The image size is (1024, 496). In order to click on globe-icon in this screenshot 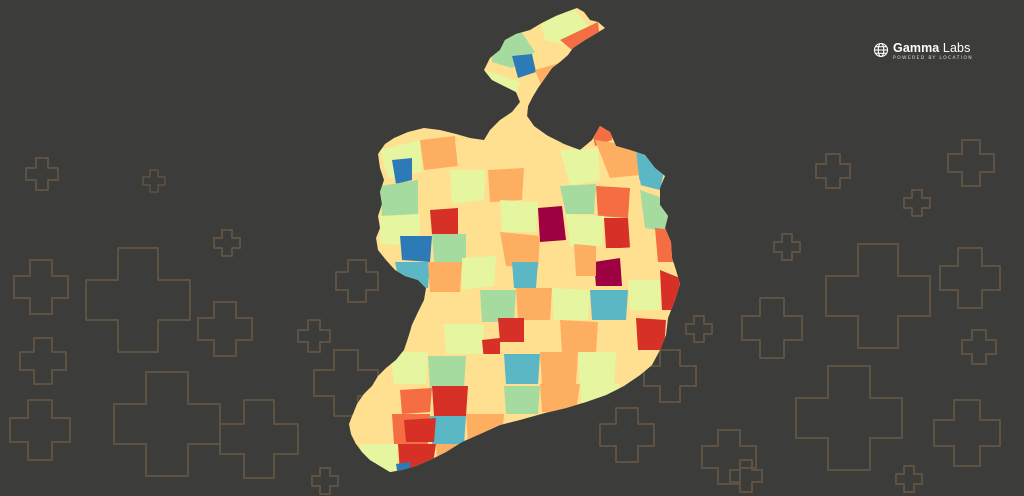, I will do `click(881, 50)`.